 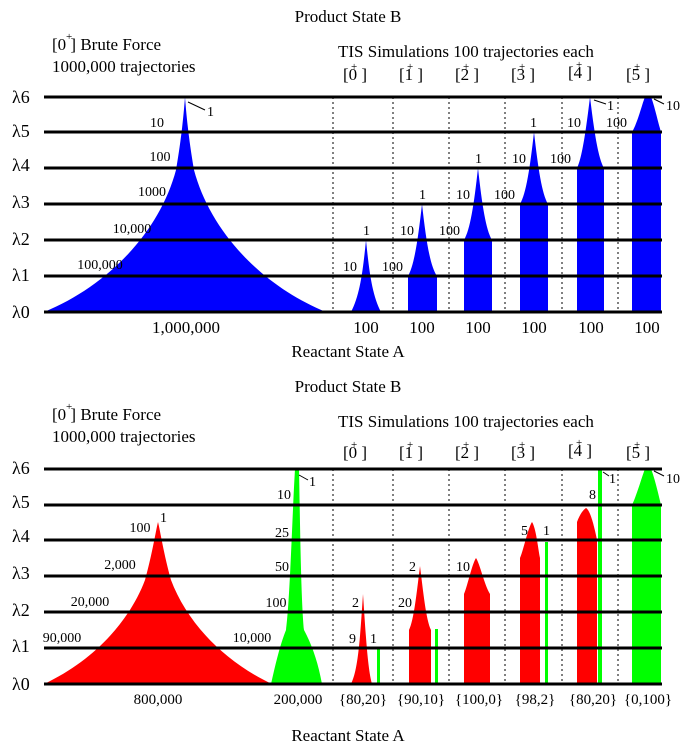 What do you see at coordinates (350, 267) in the screenshot?
I see `top-tis-0-count: 10` at bounding box center [350, 267].